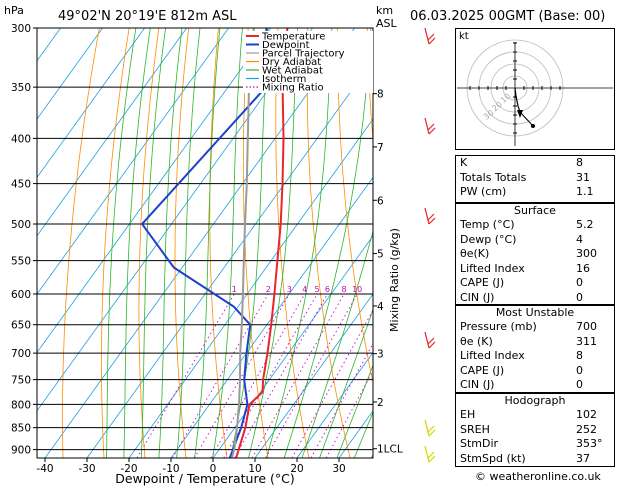 This screenshot has height=486, width=629. I want to click on legend-label: Dry Adiabat, so click(291, 62).